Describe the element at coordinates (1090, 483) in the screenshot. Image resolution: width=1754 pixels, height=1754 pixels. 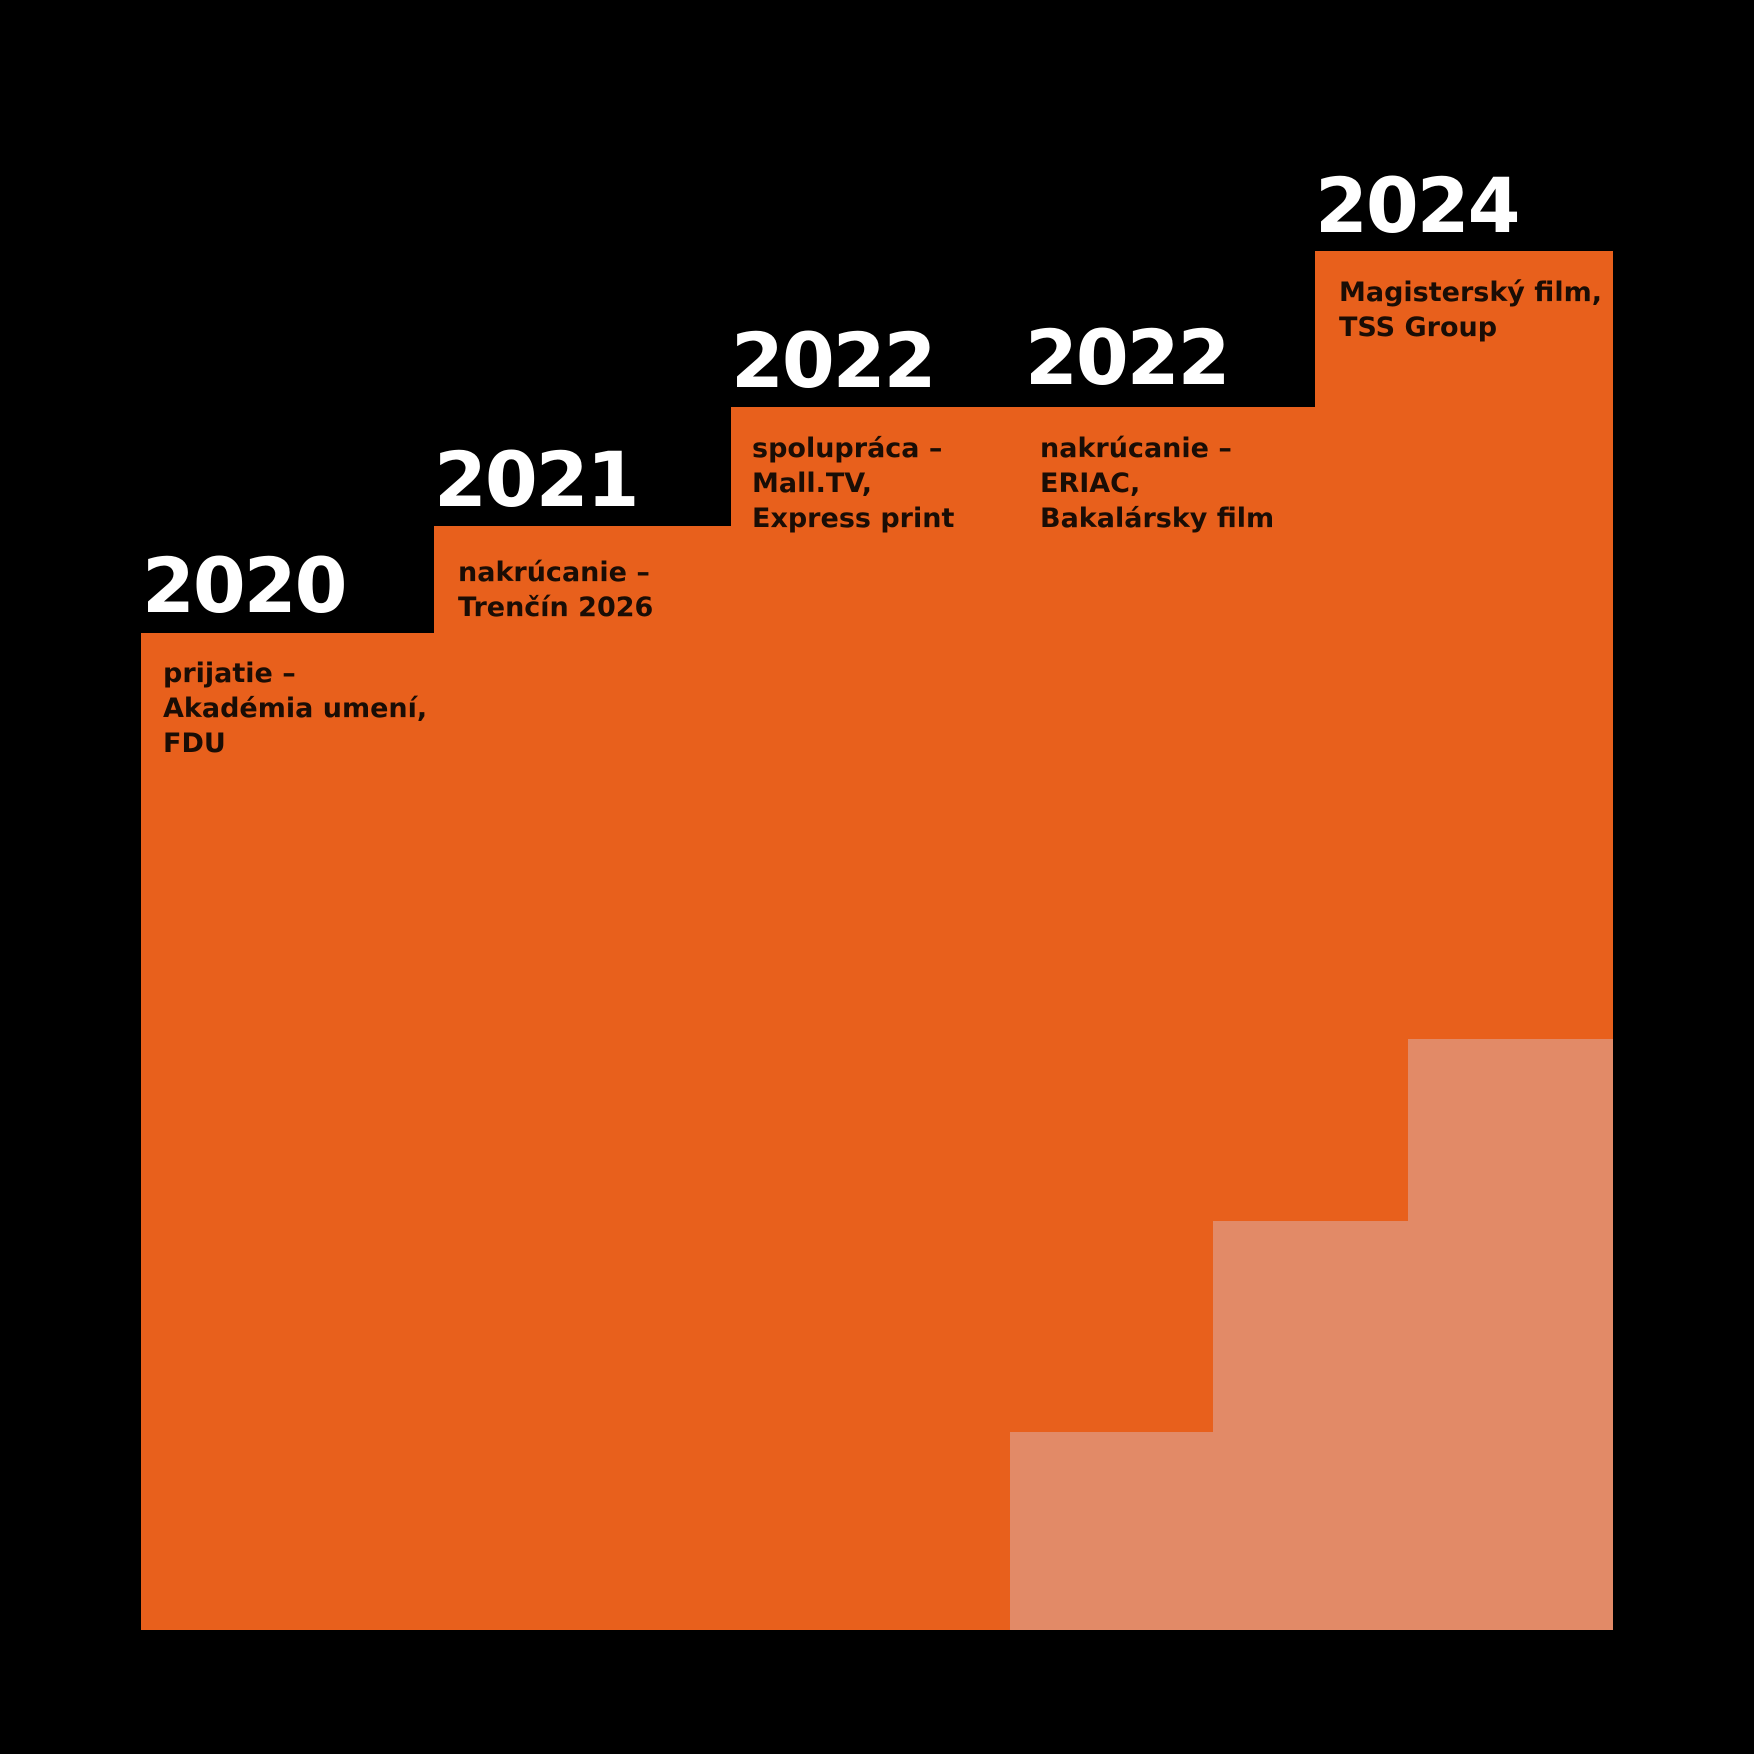
I see `description-line: ERIAC,` at that location.